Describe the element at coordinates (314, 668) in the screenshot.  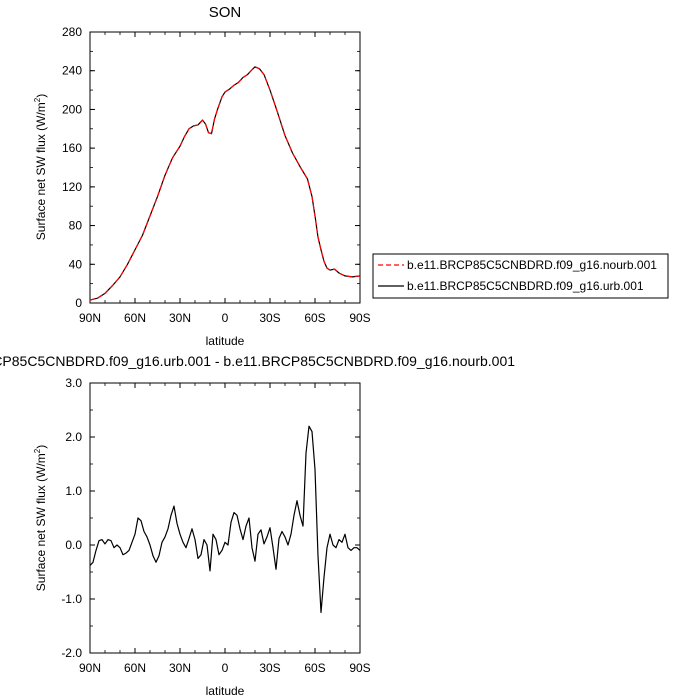
I see `bottom-x-tick-label: 60S` at that location.